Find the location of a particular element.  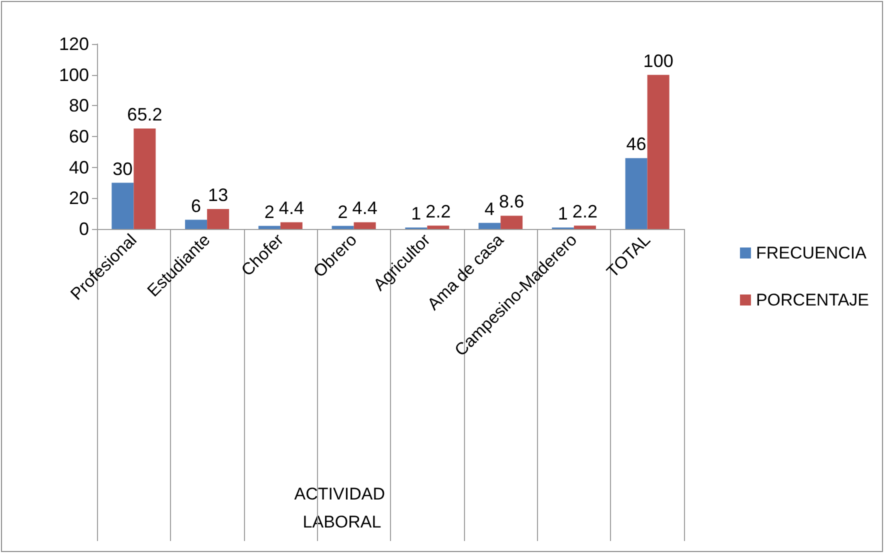

data-label: 8.6 is located at coordinates (511, 202).